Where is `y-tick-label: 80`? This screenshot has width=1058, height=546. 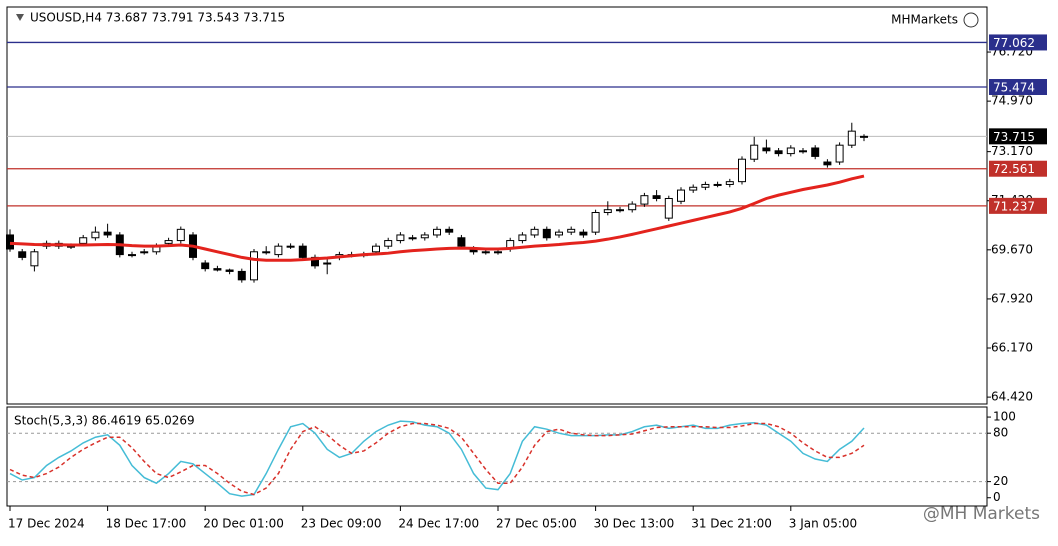
y-tick-label: 80 is located at coordinates (1000, 433).